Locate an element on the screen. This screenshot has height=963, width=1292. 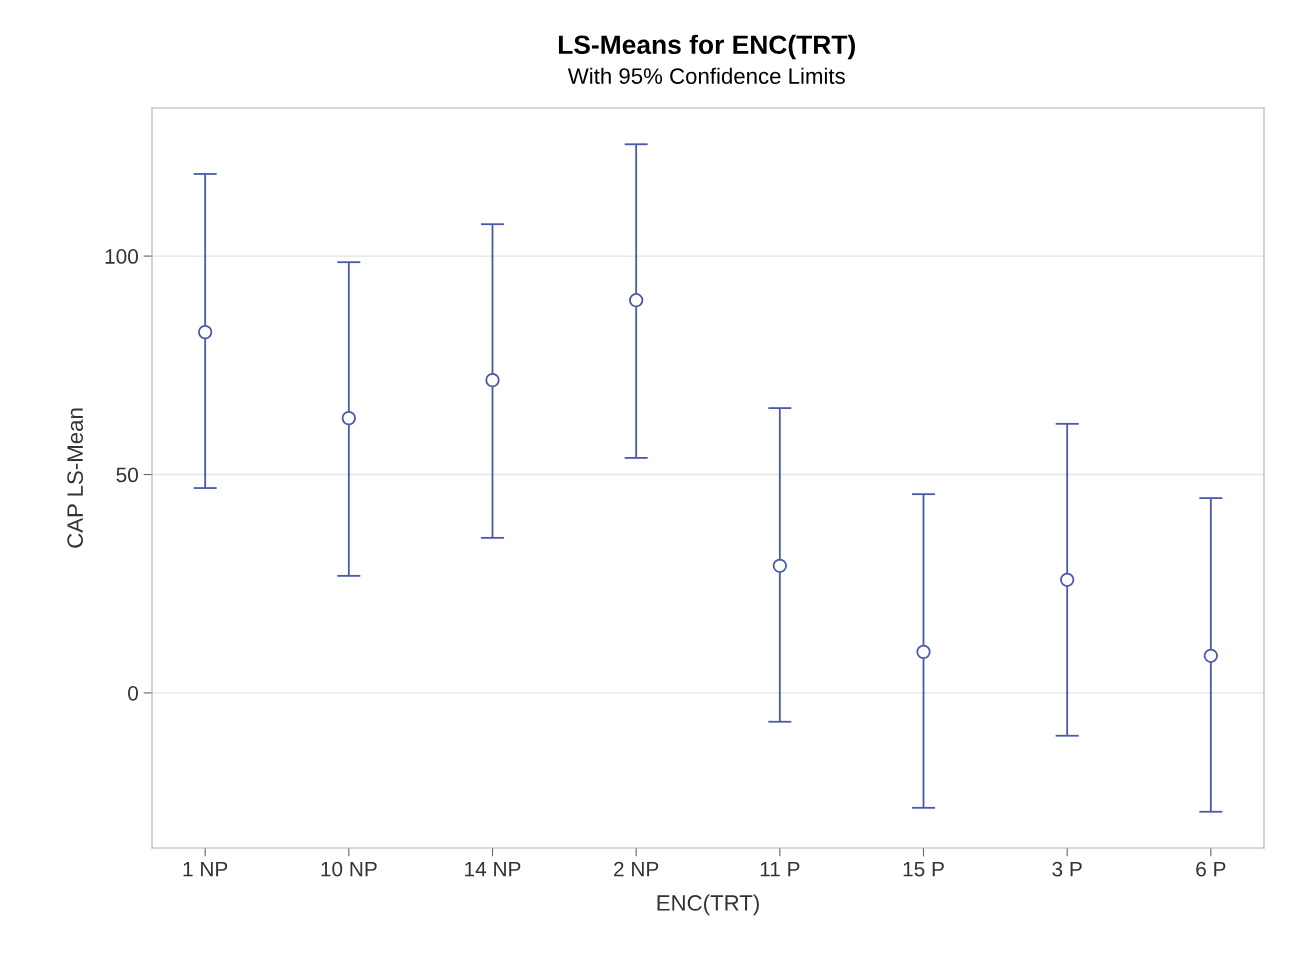
x-tick-label: 15 P is located at coordinates (923, 869).